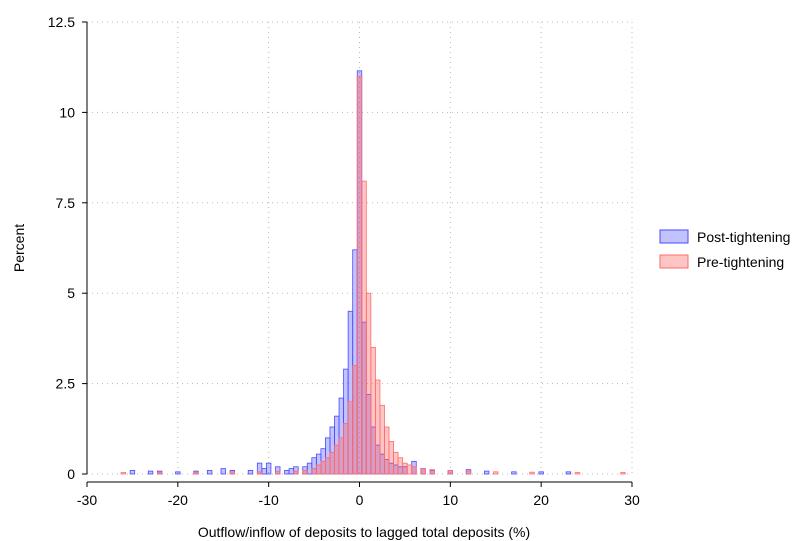 This screenshot has width=809, height=541. What do you see at coordinates (66, 384) in the screenshot?
I see `y-tick-label: 2.5` at bounding box center [66, 384].